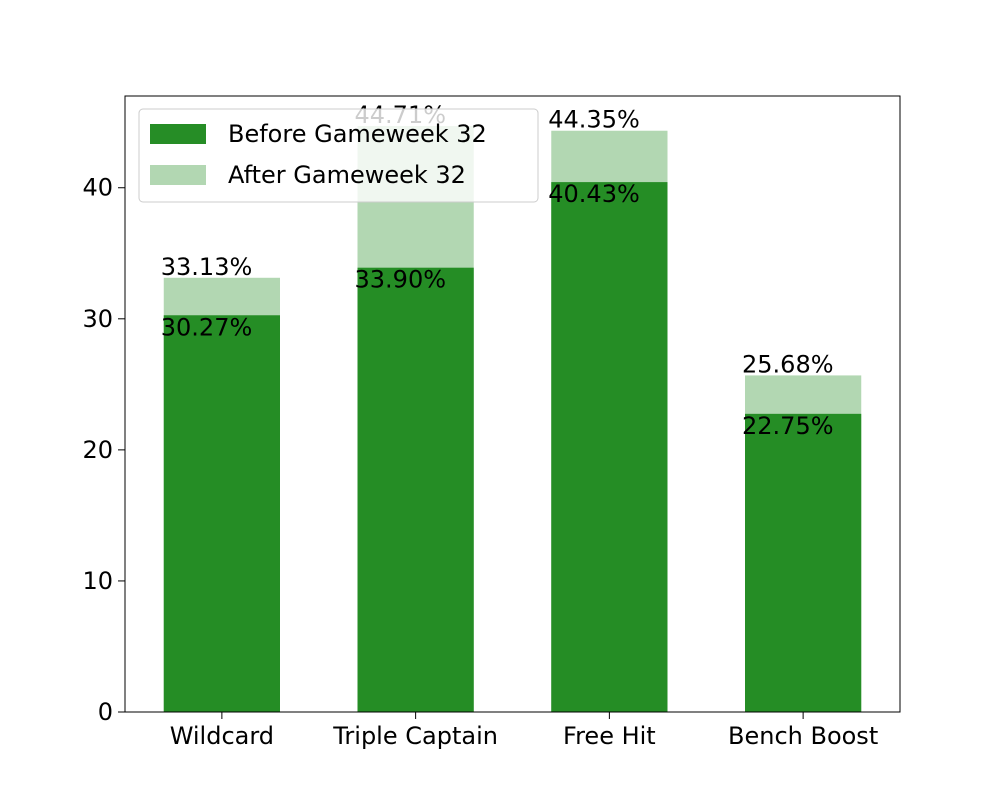 The height and width of the screenshot is (800, 1000). What do you see at coordinates (97, 319) in the screenshot?
I see `y-tick-label-3: 30` at bounding box center [97, 319].